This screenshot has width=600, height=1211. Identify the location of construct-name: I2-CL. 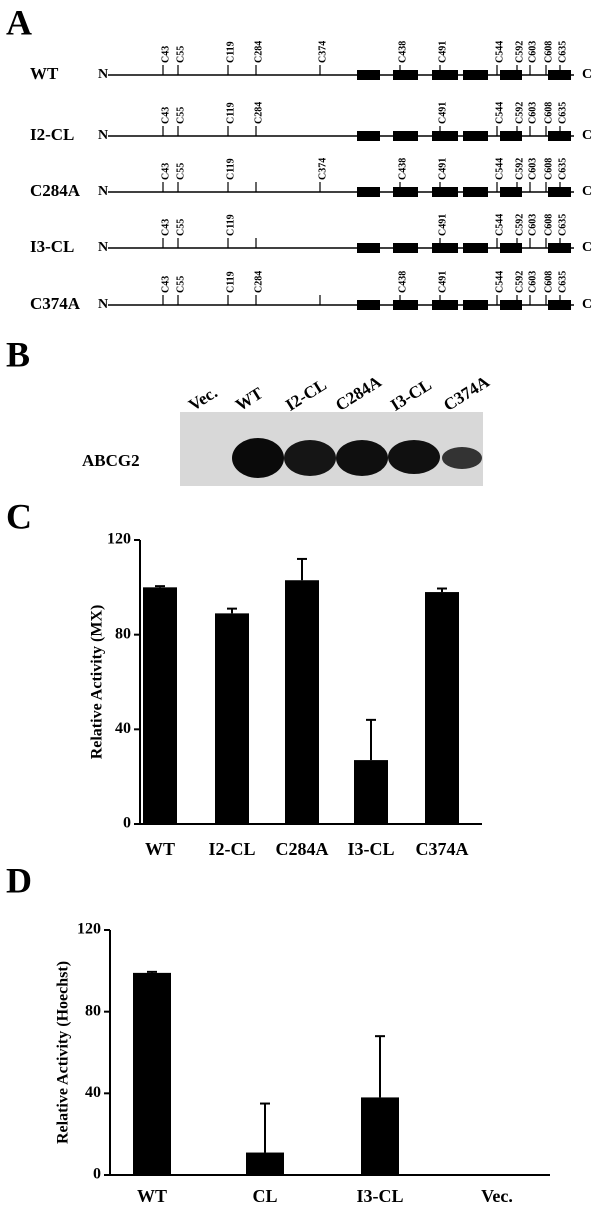
(52, 134).